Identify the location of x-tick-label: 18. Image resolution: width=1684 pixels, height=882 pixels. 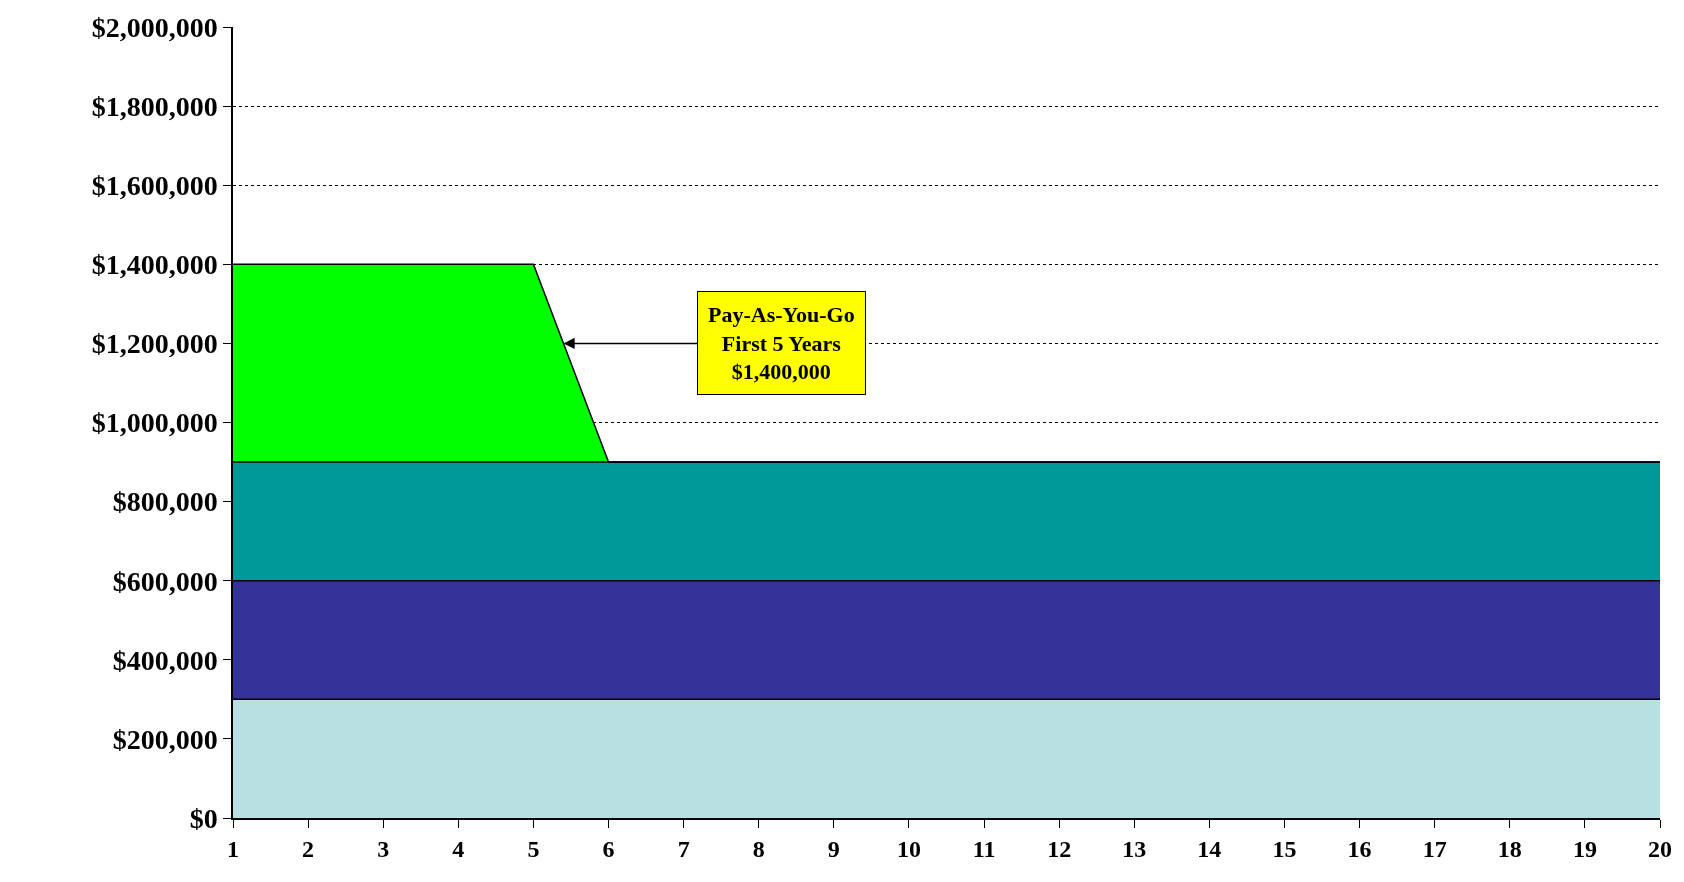
(1509, 848).